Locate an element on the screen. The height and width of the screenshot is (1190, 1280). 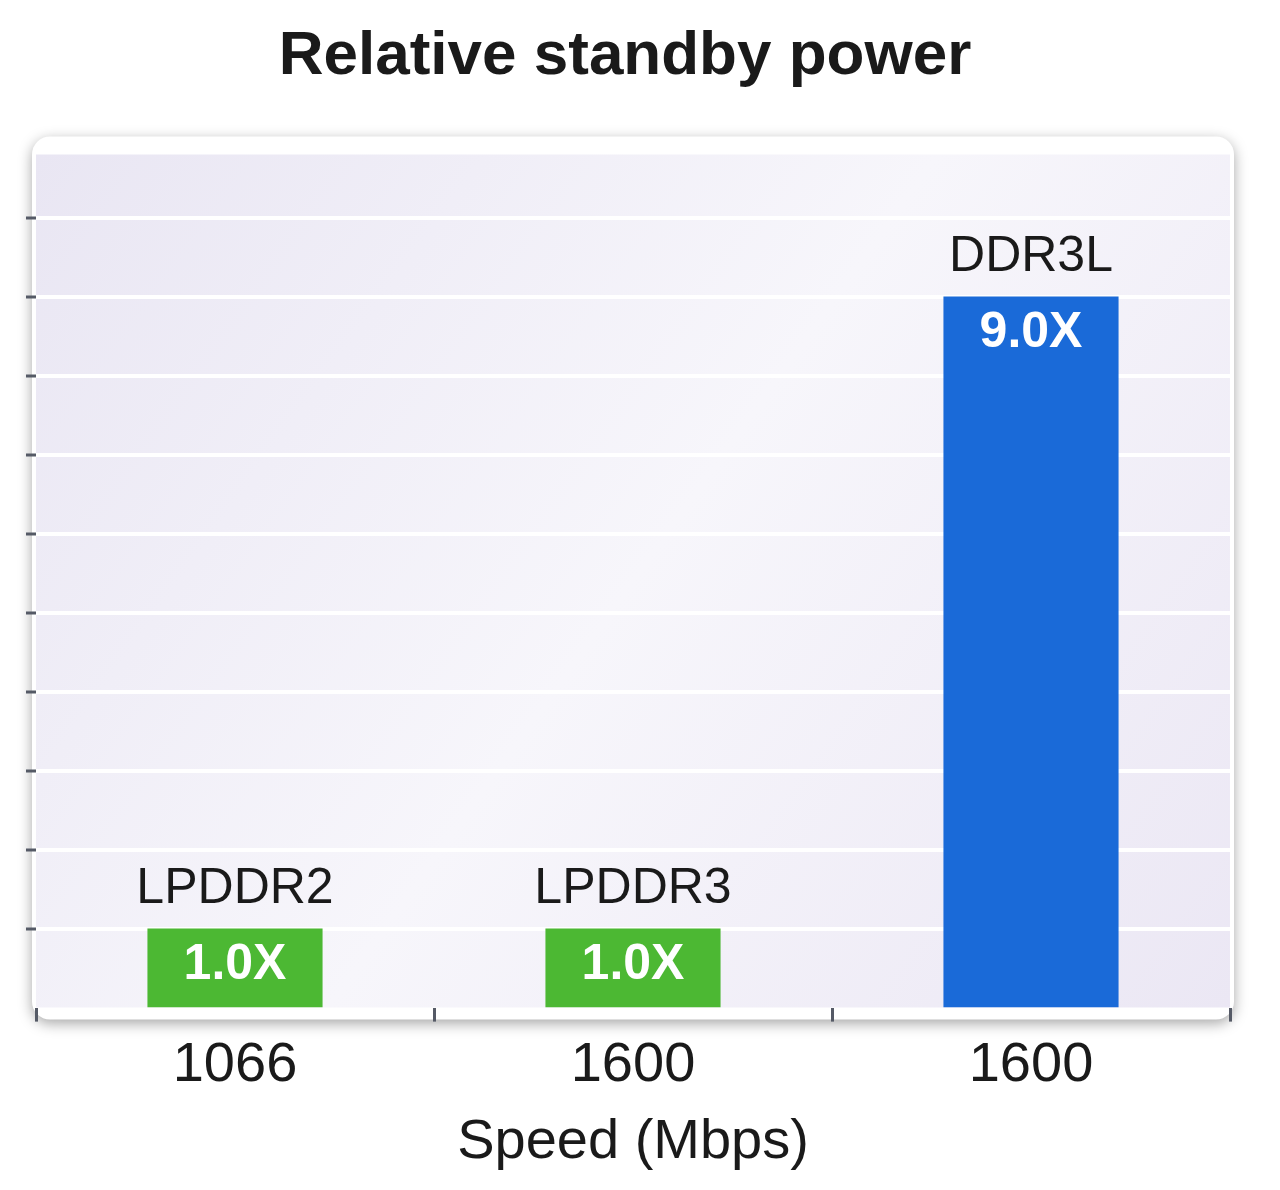
x-axis-title: Speed (Mbps) is located at coordinates (633, 1138).